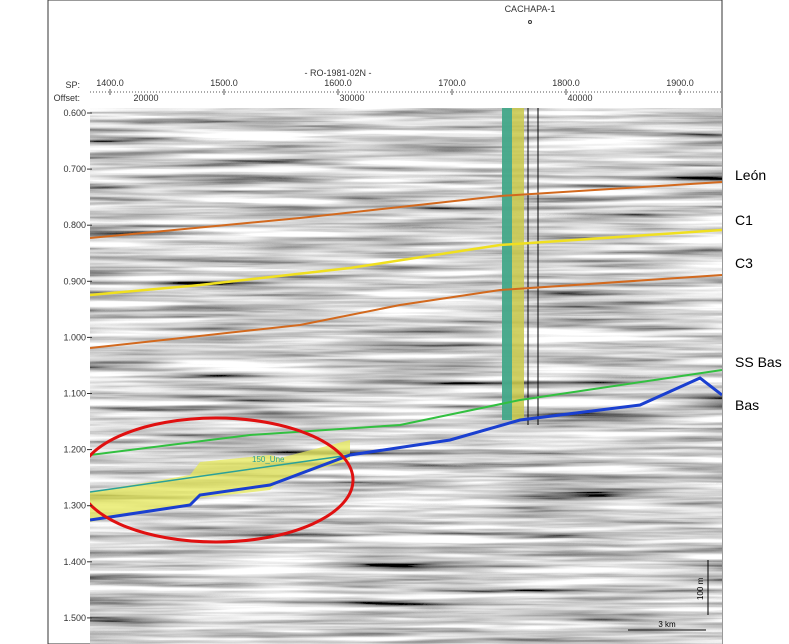 The width and height of the screenshot is (789, 644). I want to click on time-tick-label: 1.200, so click(74, 450).